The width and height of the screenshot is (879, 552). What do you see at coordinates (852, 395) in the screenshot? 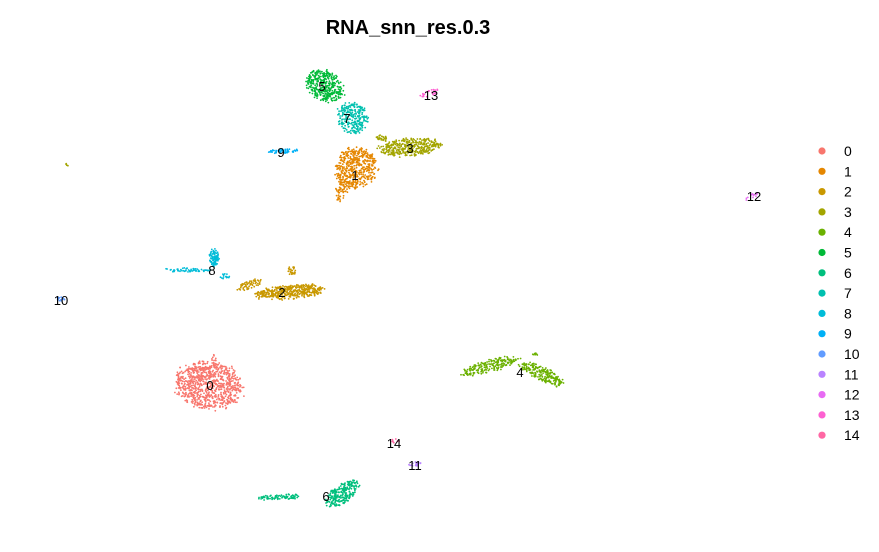
I see `legend-label-12: 12` at bounding box center [852, 395].